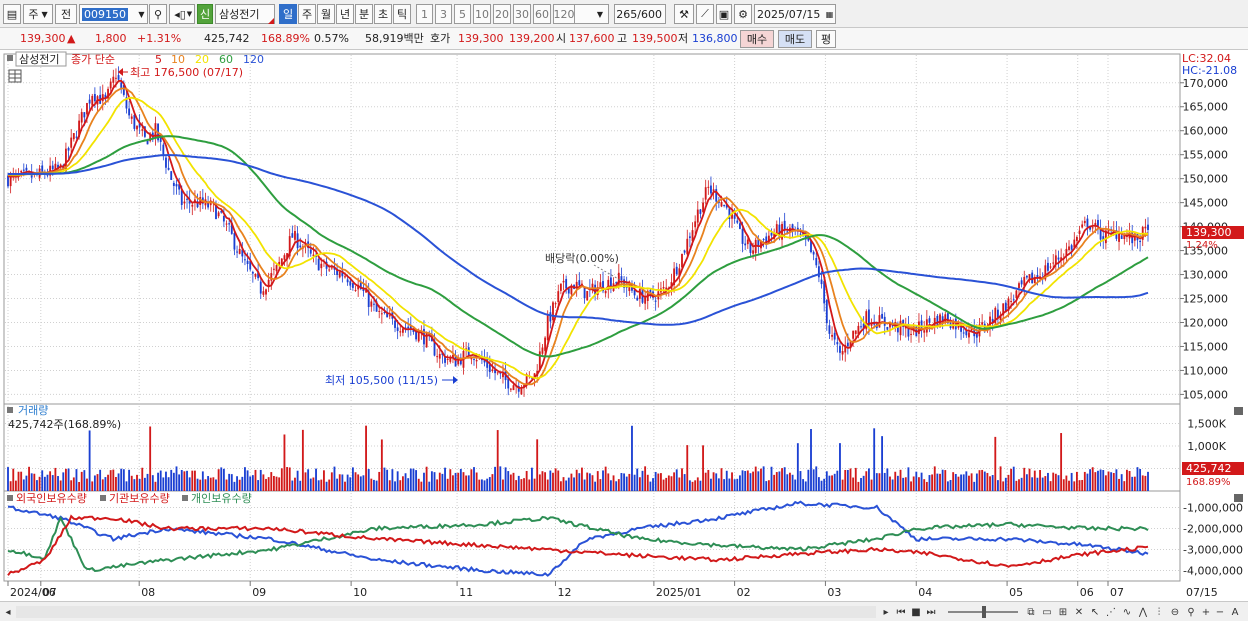  I want to click on compare-icon: ▭, so click(1047, 612).